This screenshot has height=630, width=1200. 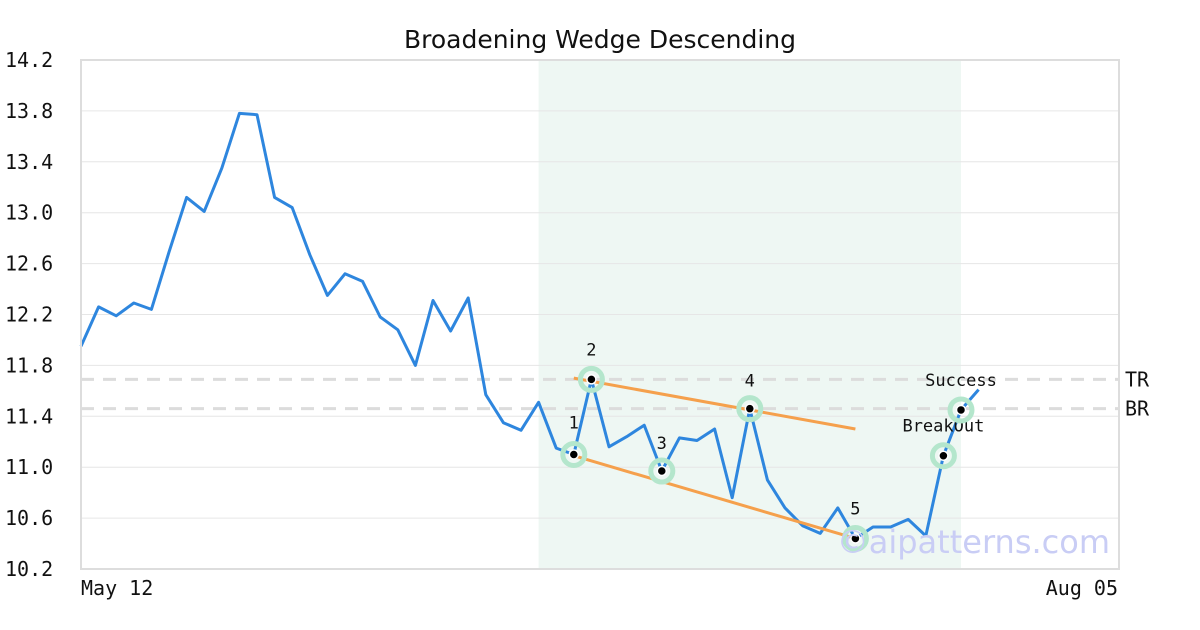 What do you see at coordinates (855, 509) in the screenshot?
I see `point-label-5: 5` at bounding box center [855, 509].